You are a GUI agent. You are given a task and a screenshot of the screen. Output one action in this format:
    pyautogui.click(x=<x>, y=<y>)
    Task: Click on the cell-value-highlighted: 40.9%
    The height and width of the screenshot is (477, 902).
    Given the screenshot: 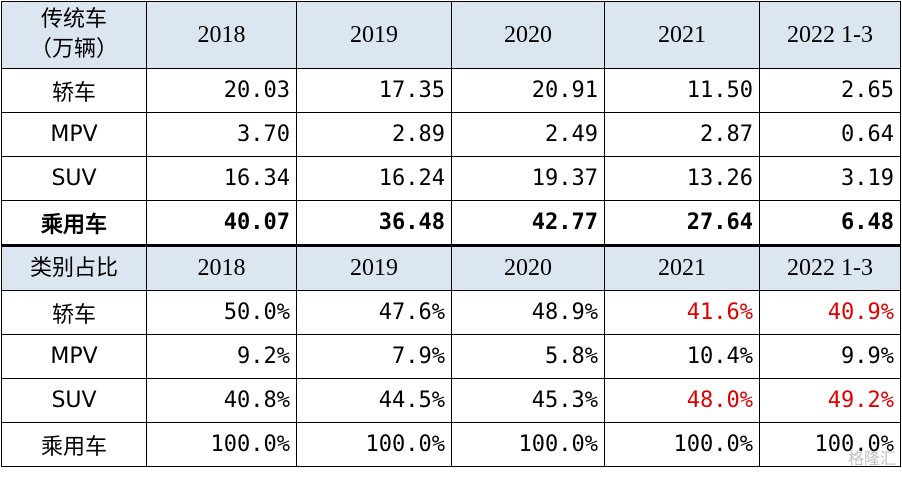 What is the action you would take?
    pyautogui.click(x=830, y=312)
    